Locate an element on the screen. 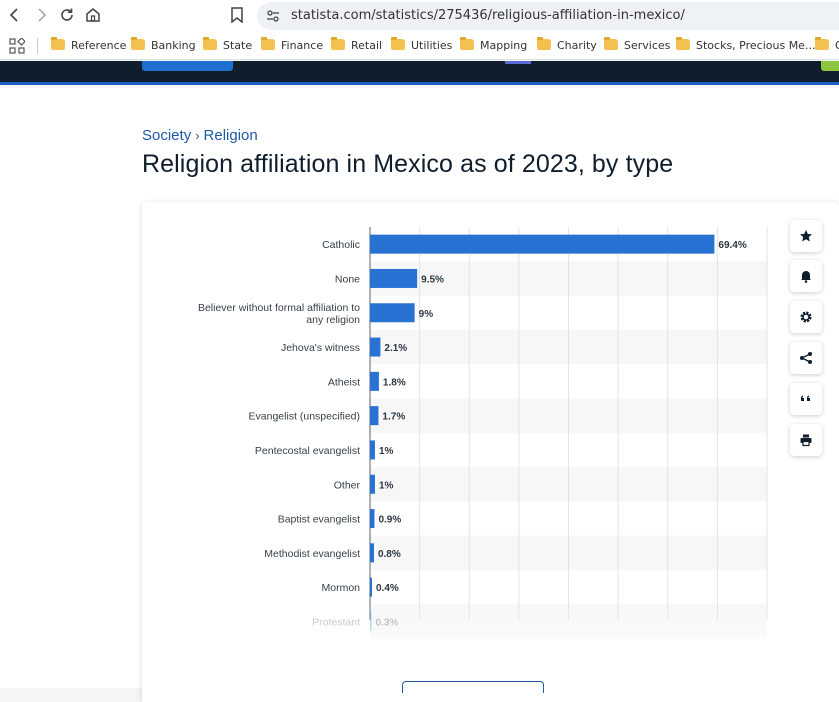  category-label: Other is located at coordinates (347, 485).